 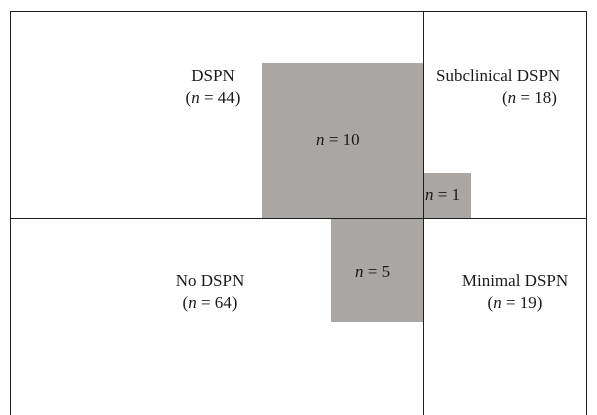 I want to click on overlap-box-lower, so click(x=377, y=270).